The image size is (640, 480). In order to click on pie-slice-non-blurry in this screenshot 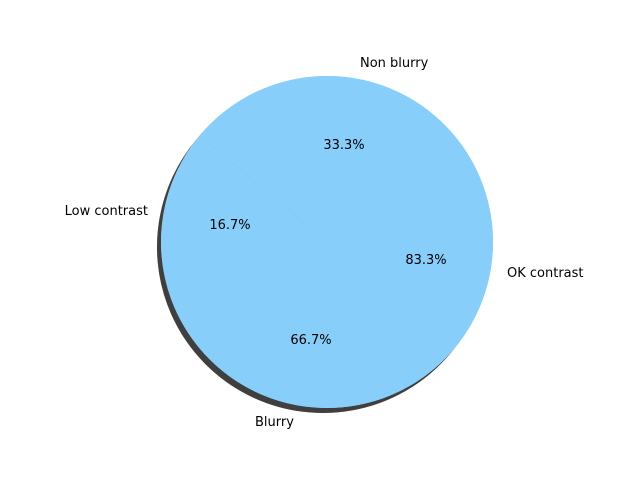, I will do `click(244, 270)`.